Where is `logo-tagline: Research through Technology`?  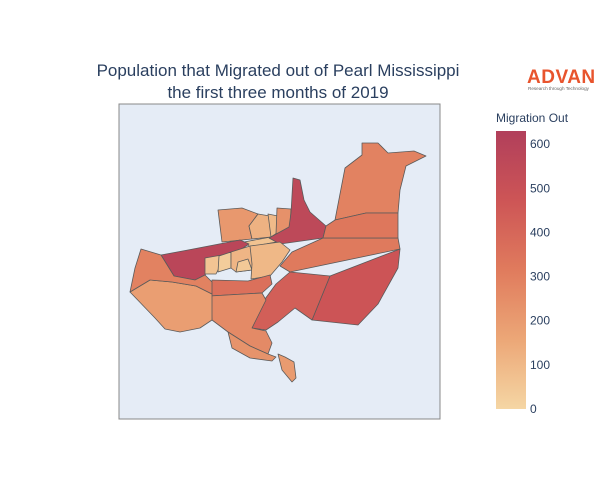
logo-tagline: Research through Technology is located at coordinates (559, 88).